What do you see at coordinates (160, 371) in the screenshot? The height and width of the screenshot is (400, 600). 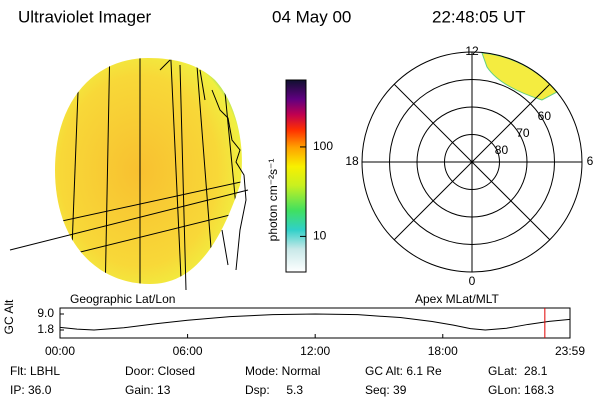 I see `status-field: Door: Closed` at bounding box center [160, 371].